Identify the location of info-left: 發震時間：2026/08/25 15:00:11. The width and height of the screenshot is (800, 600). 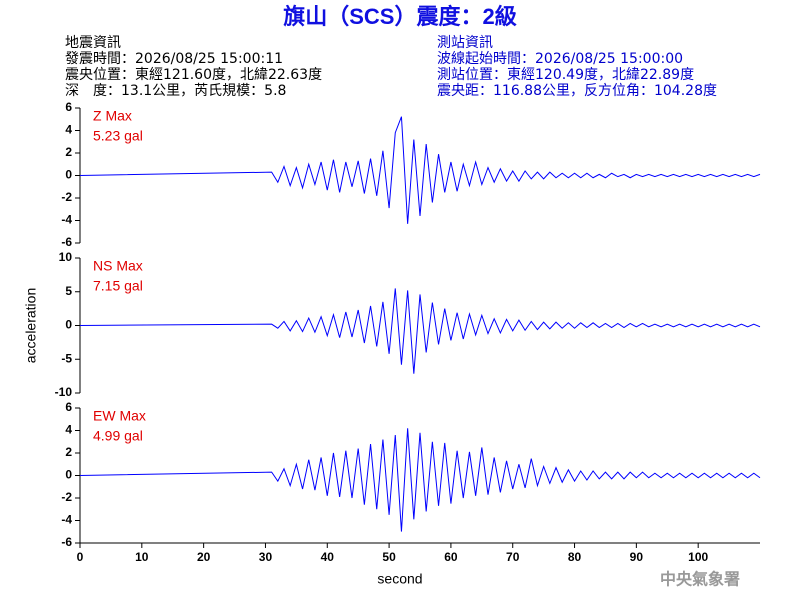
(174, 59).